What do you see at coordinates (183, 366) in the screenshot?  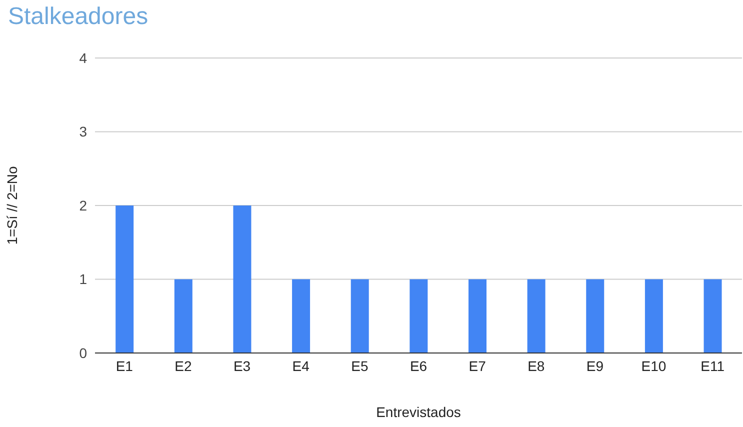 I see `x-tick-label: E2` at bounding box center [183, 366].